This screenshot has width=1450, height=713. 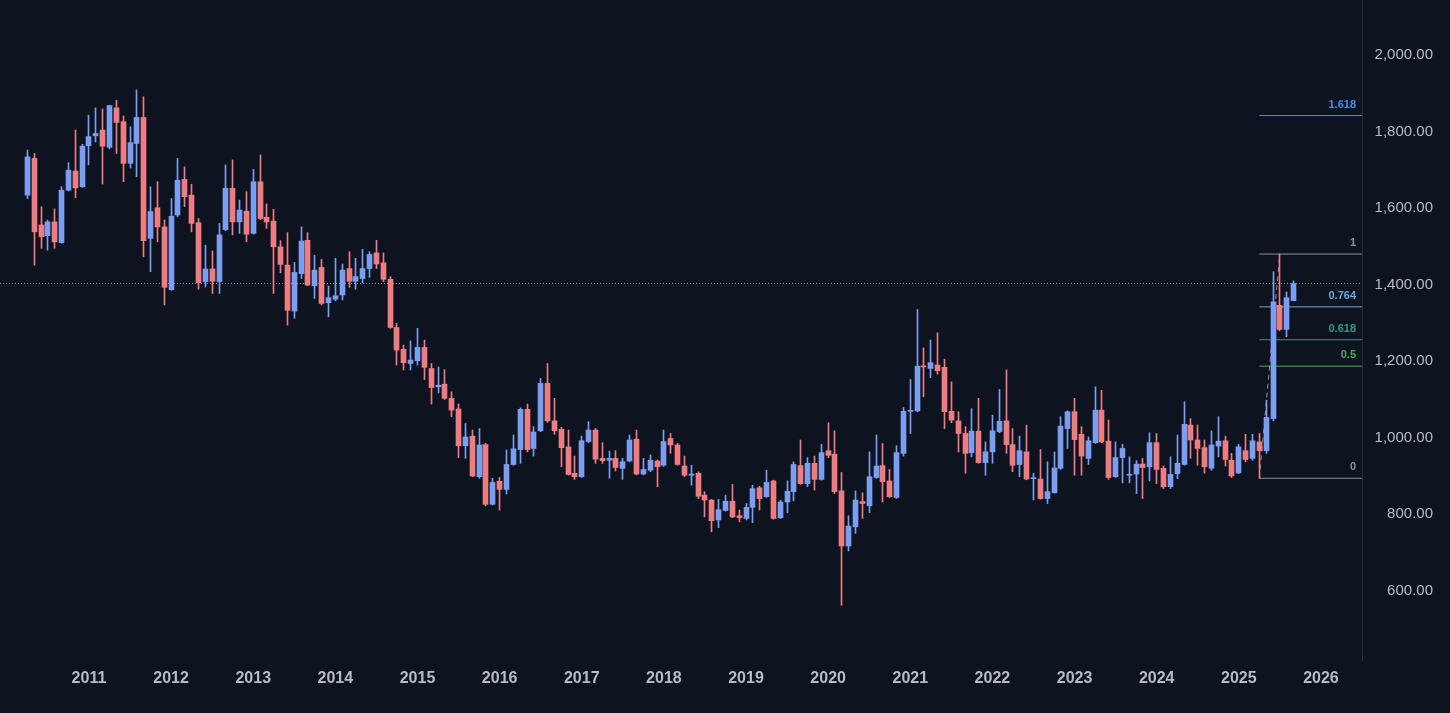 I want to click on x-tick-label: 2026, so click(x=1321, y=678).